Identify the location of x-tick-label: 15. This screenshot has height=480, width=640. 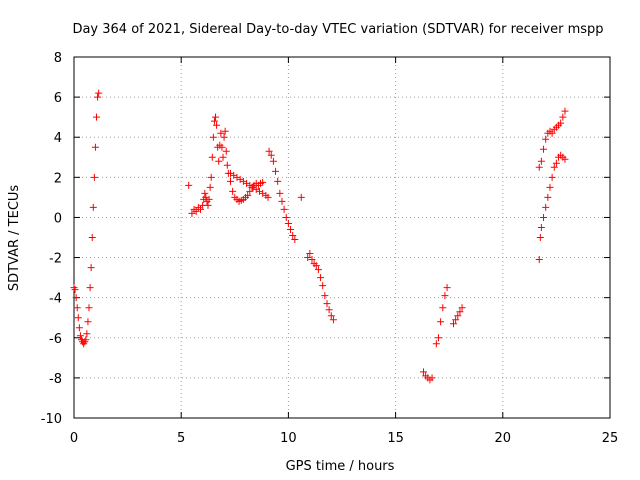
(395, 438).